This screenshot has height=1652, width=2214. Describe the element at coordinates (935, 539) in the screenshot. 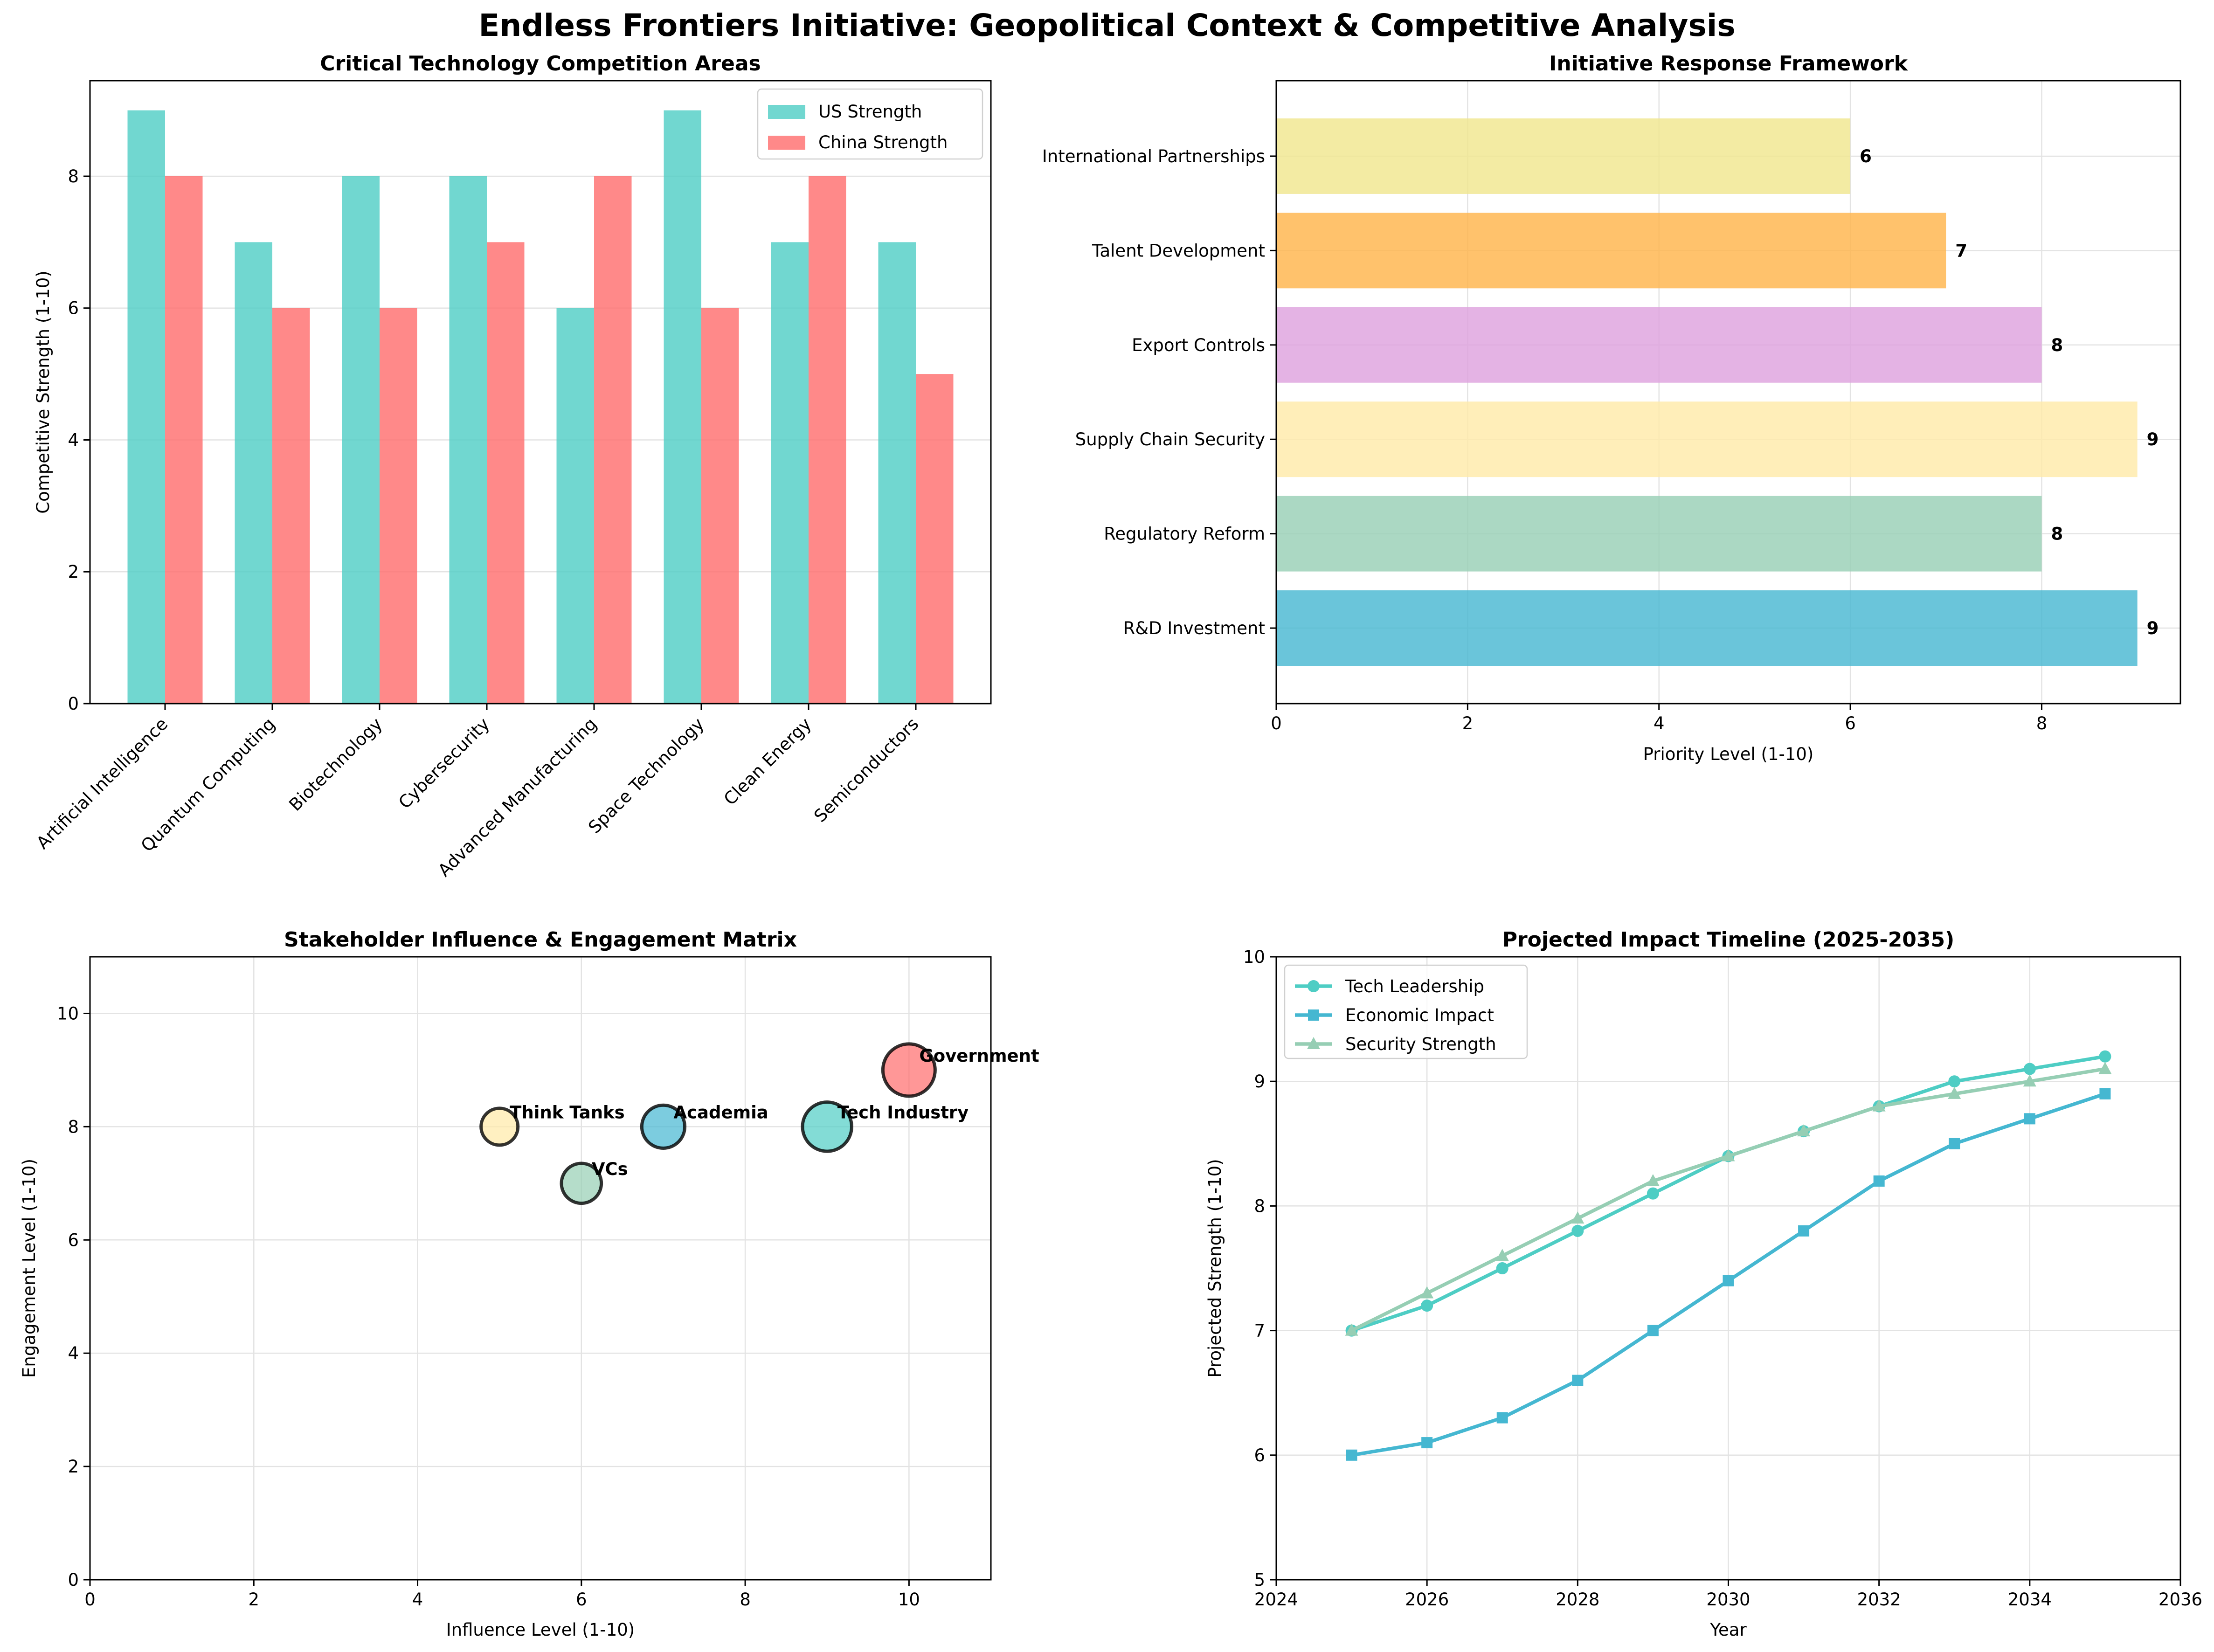

I see `bar-china-strength-semiconductors` at that location.